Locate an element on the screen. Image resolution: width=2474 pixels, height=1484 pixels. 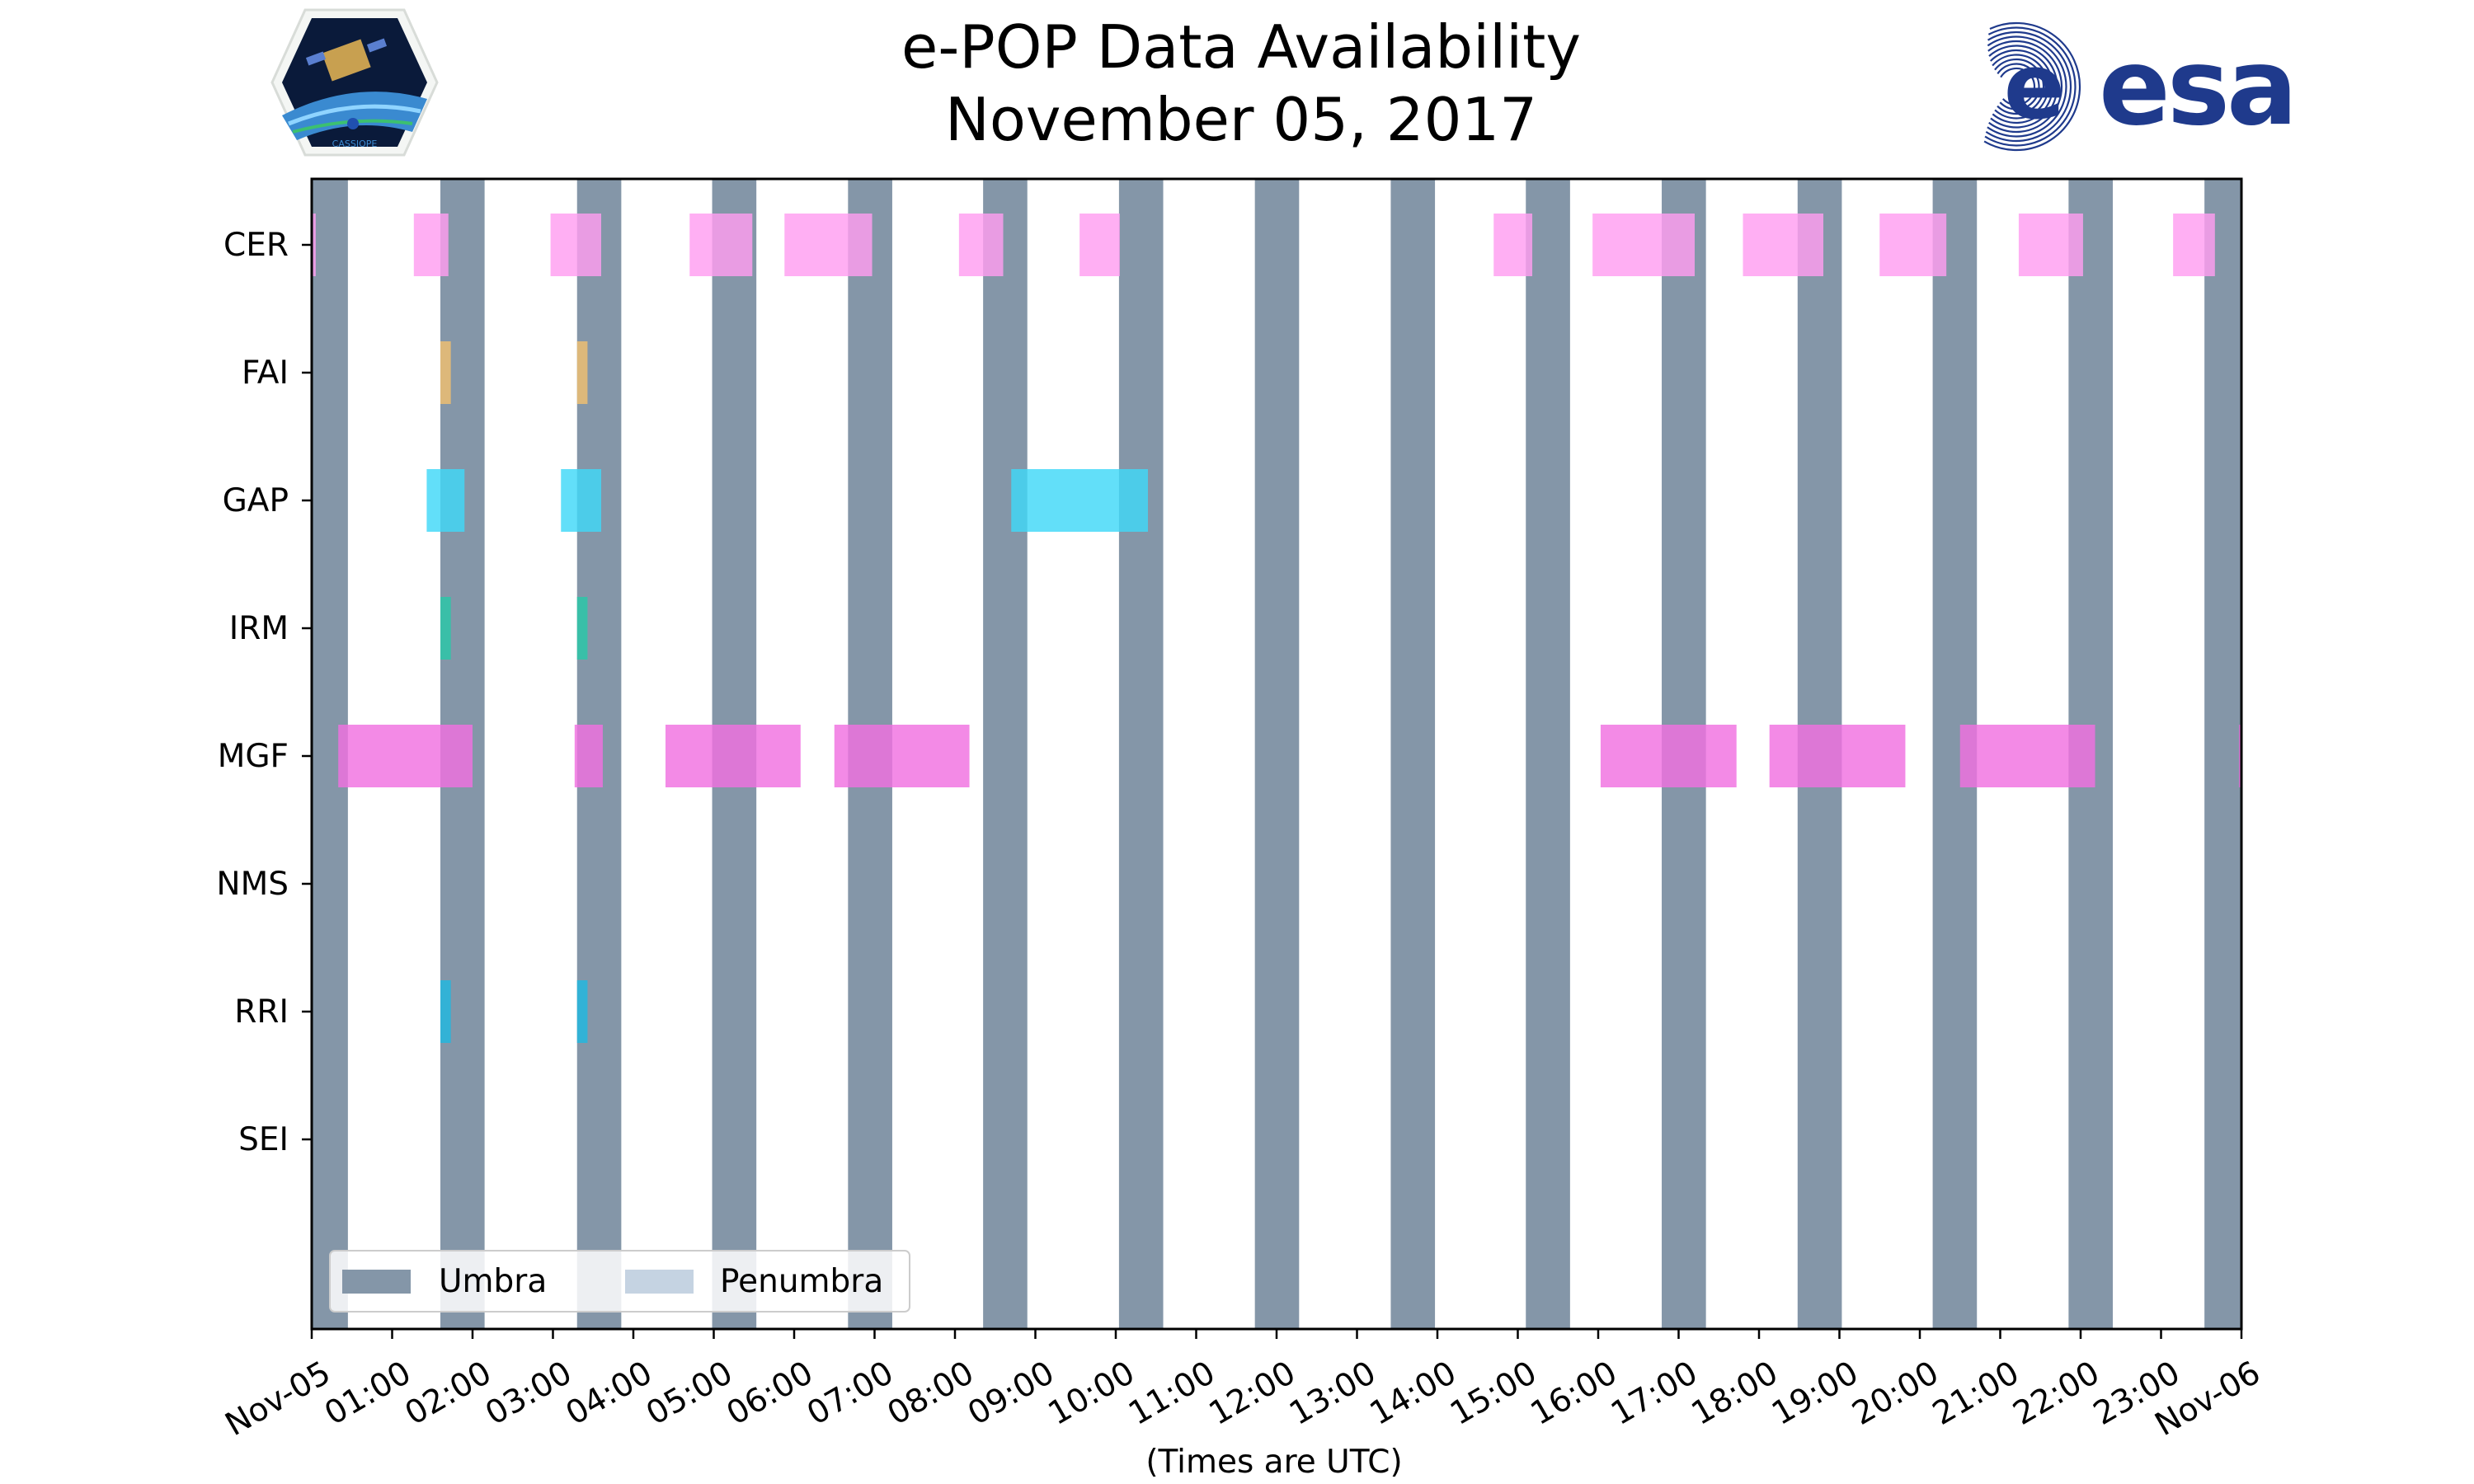
cassiope-logo: CASSIOPE is located at coordinates (354, 82).